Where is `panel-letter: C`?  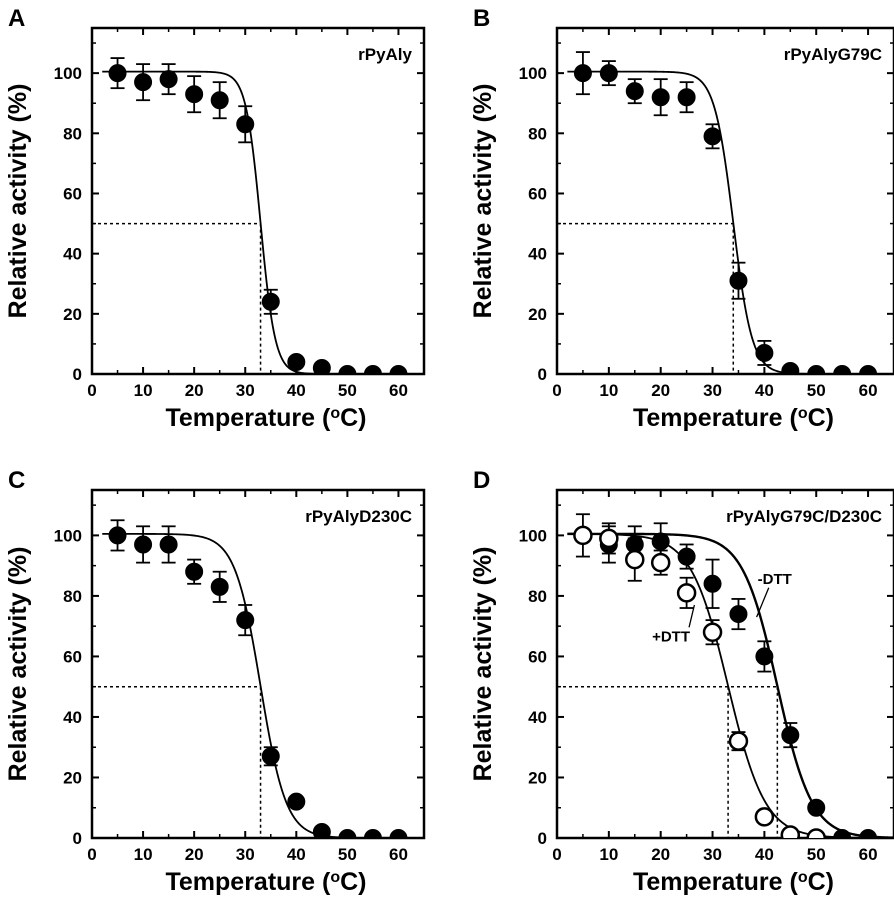
panel-letter: C is located at coordinates (16, 480).